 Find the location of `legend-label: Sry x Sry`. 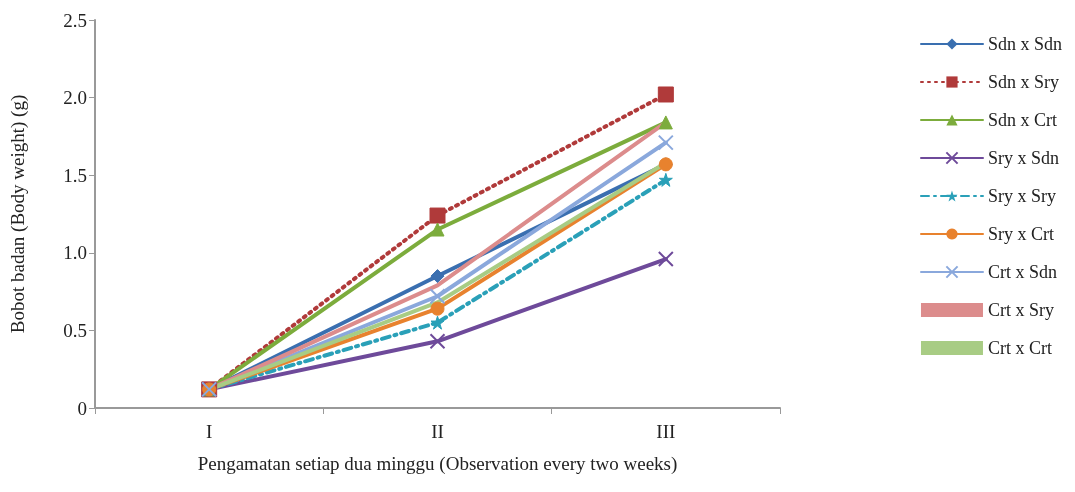

legend-label: Sry x Sry is located at coordinates (1021, 196).